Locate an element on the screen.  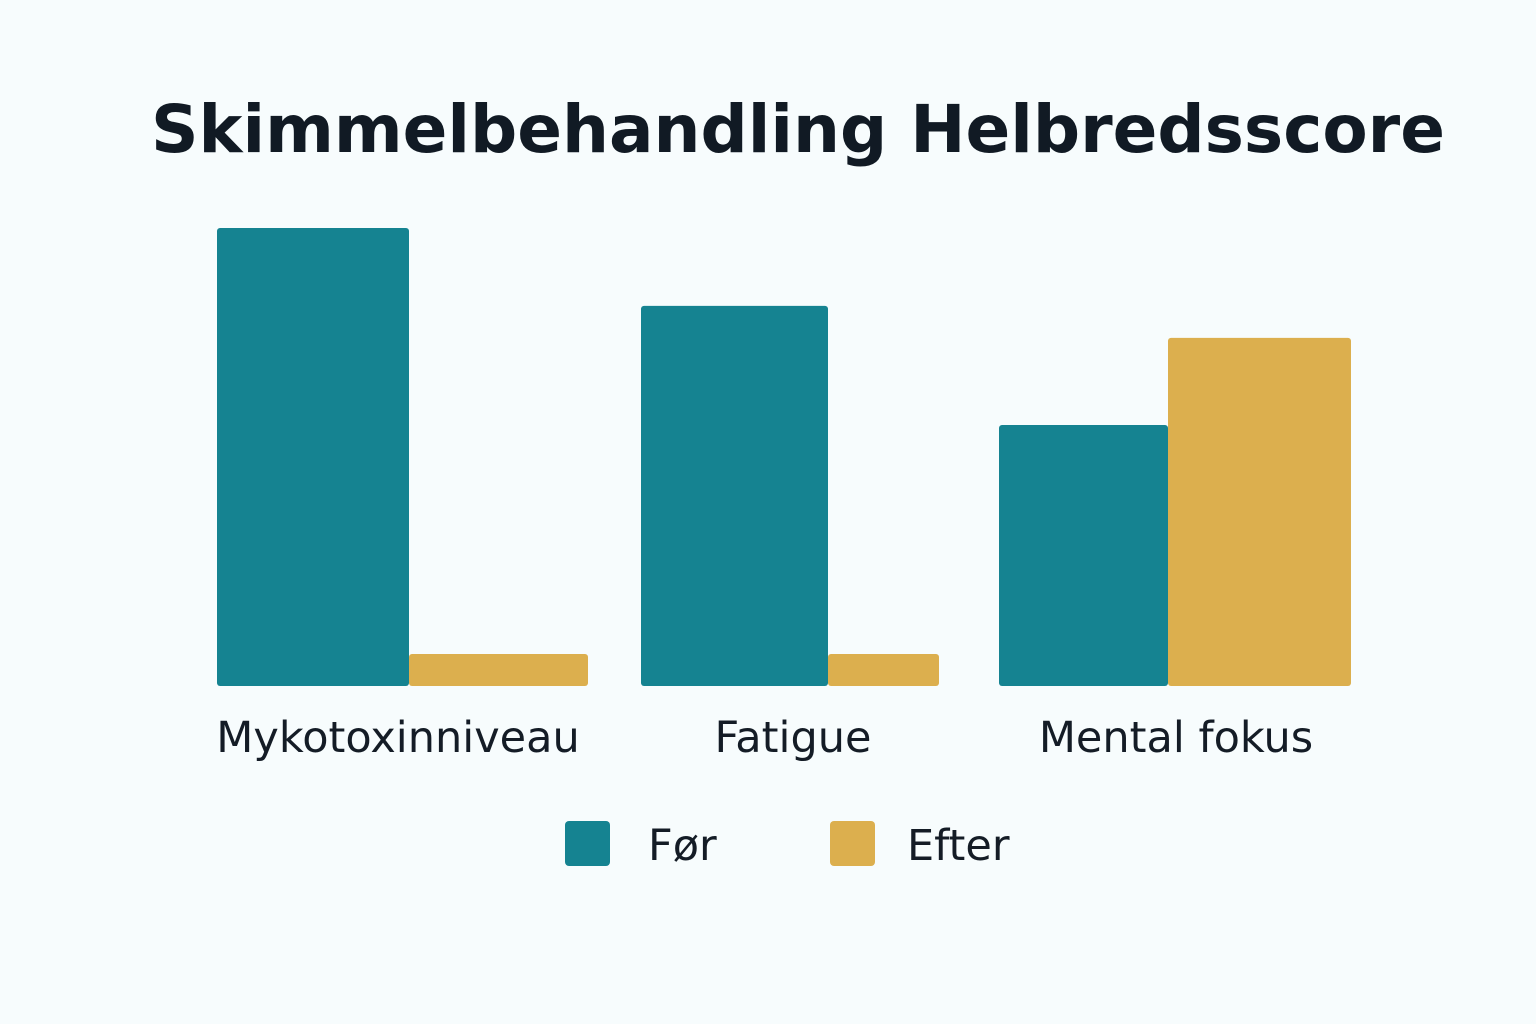
legend-label-efter: Efter is located at coordinates (958, 846).